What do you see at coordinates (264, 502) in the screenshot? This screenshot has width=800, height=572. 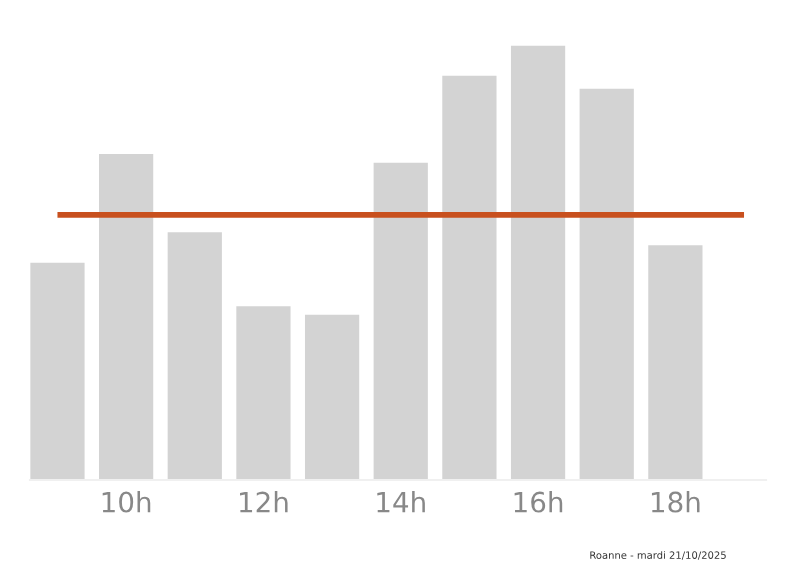 I see `x-tick-label: 12h` at bounding box center [264, 502].